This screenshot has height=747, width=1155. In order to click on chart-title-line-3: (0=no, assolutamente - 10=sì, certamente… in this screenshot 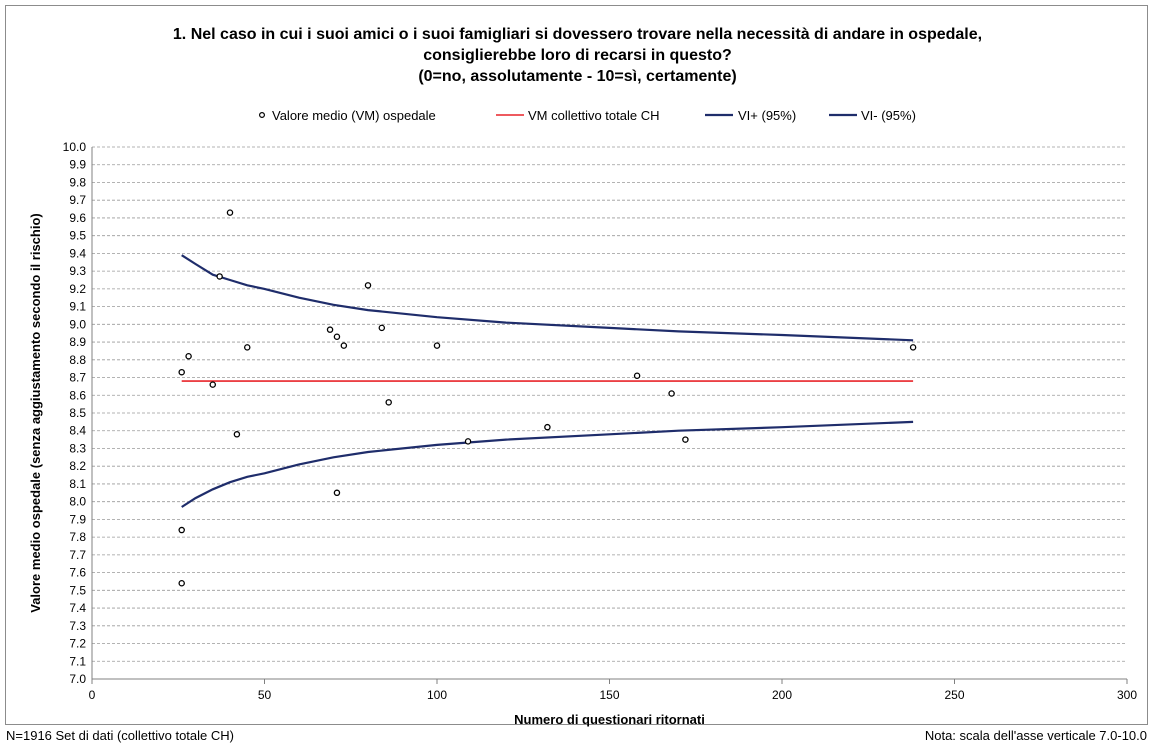, I will do `click(577, 76)`.